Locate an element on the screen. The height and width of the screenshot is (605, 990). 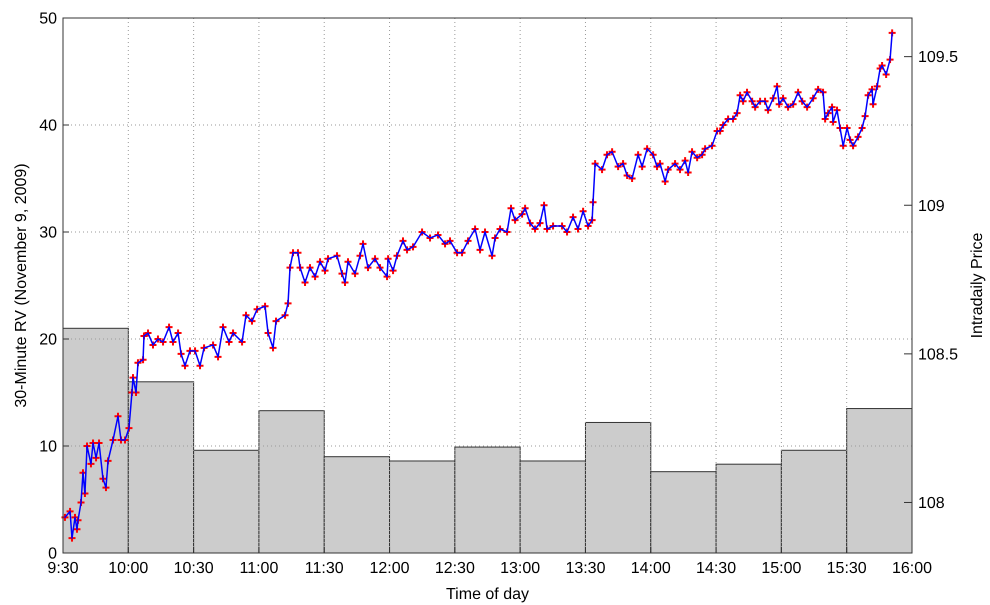
y2-tick-label: 109.5 is located at coordinates (938, 57).